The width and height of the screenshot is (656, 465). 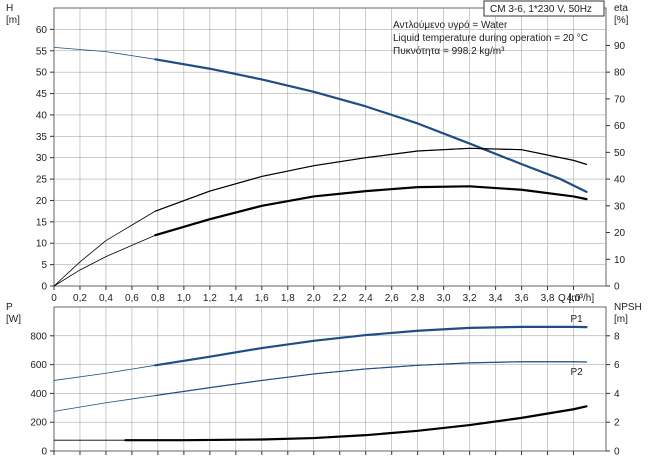 What do you see at coordinates (620, 46) in the screenshot?
I see `head-efficiency-y2-tick-label: 90` at bounding box center [620, 46].